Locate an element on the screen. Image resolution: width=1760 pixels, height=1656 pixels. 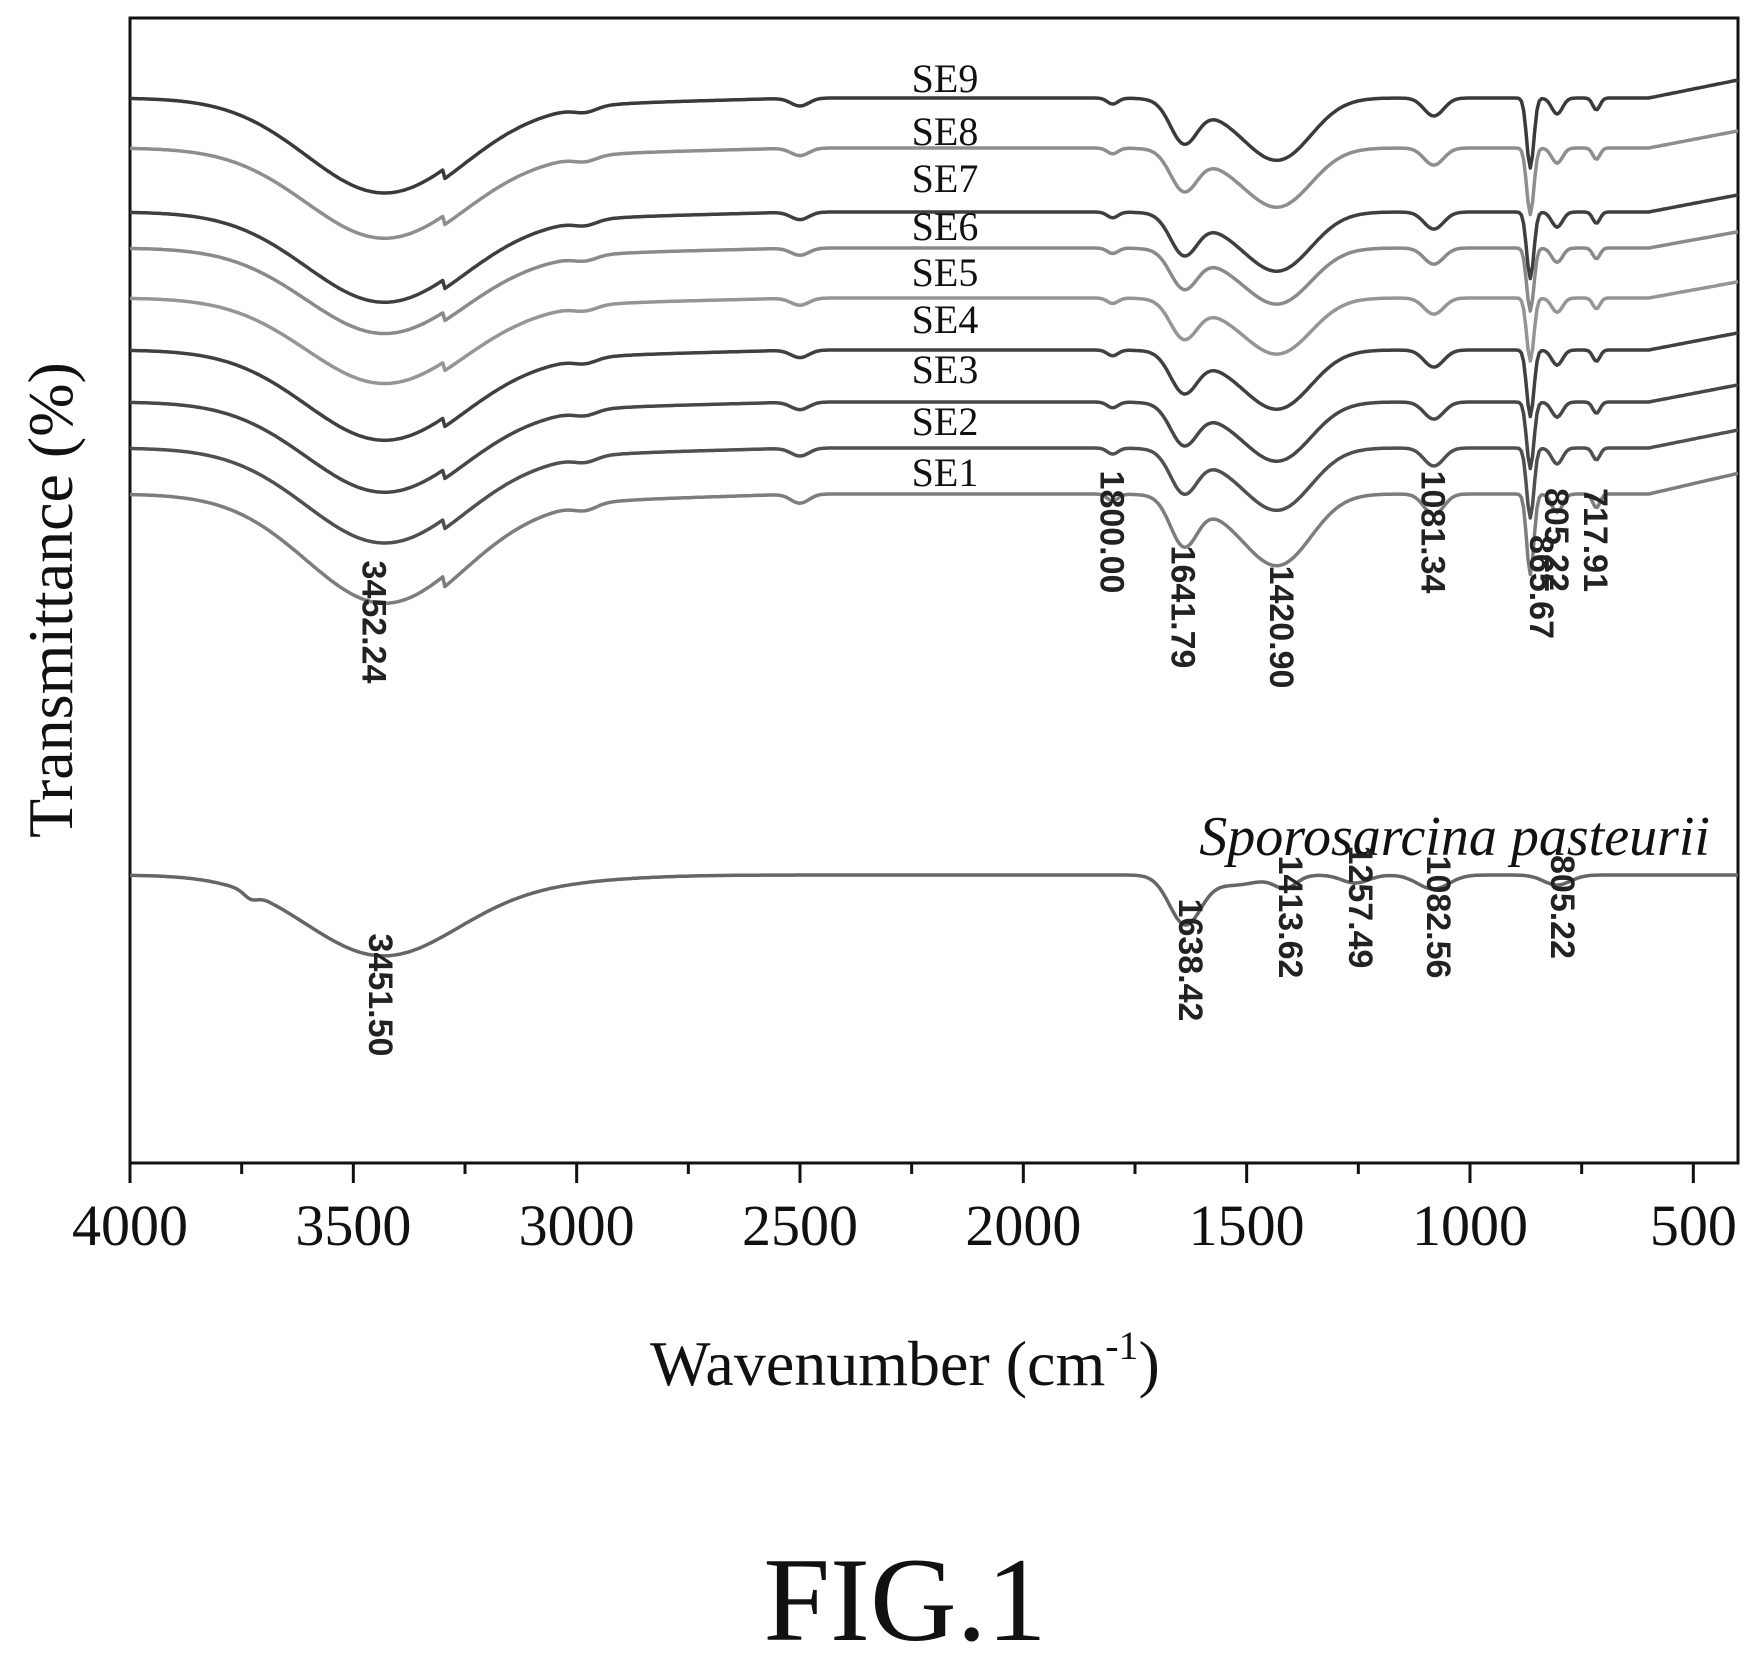
series-label: SE1 is located at coordinates (945, 472).